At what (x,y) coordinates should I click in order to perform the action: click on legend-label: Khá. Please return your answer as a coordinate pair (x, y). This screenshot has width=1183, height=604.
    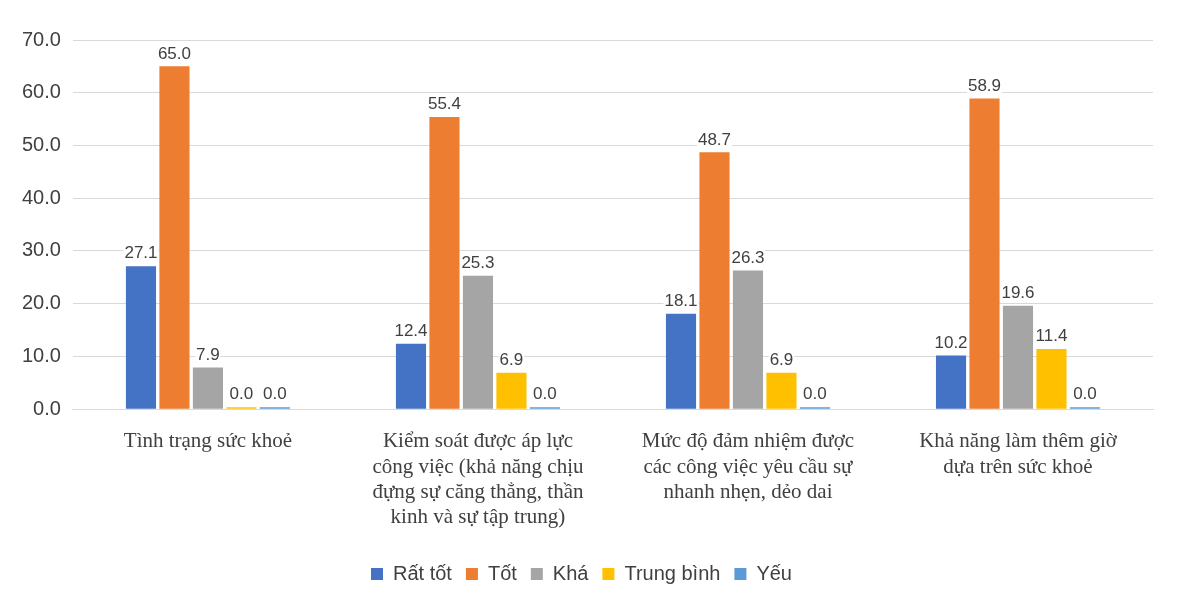
    Looking at the image, I should click on (571, 572).